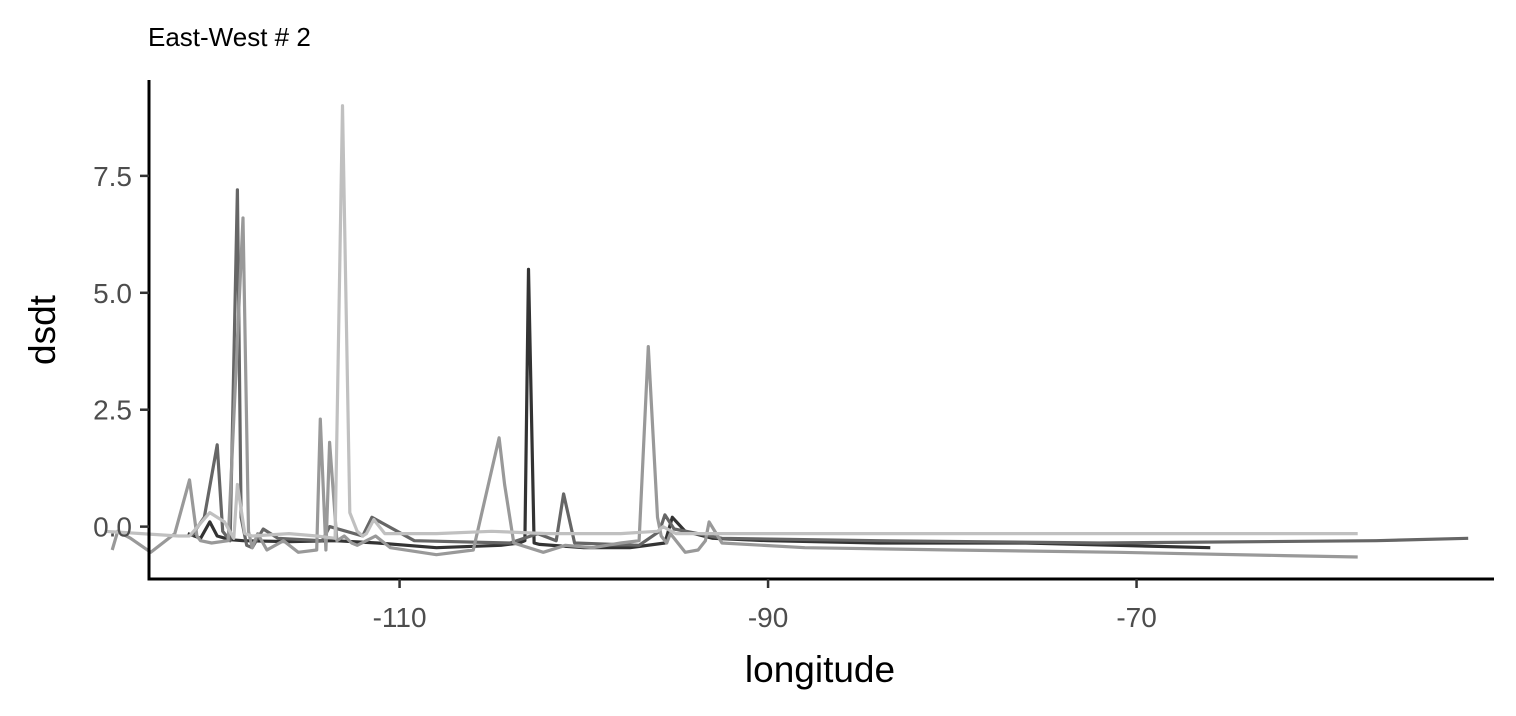  What do you see at coordinates (112, 293) in the screenshot?
I see `y-tick-label: 5.0` at bounding box center [112, 293].